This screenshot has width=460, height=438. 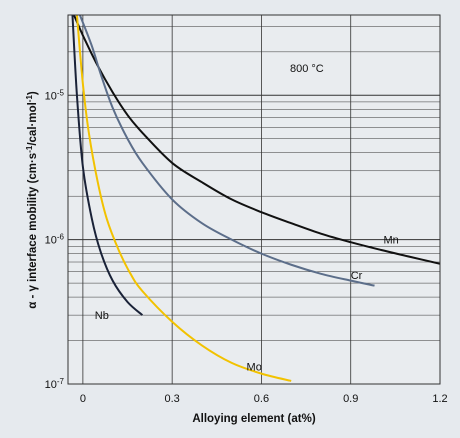 I want to click on series-label-mo: Mo, so click(x=254, y=368).